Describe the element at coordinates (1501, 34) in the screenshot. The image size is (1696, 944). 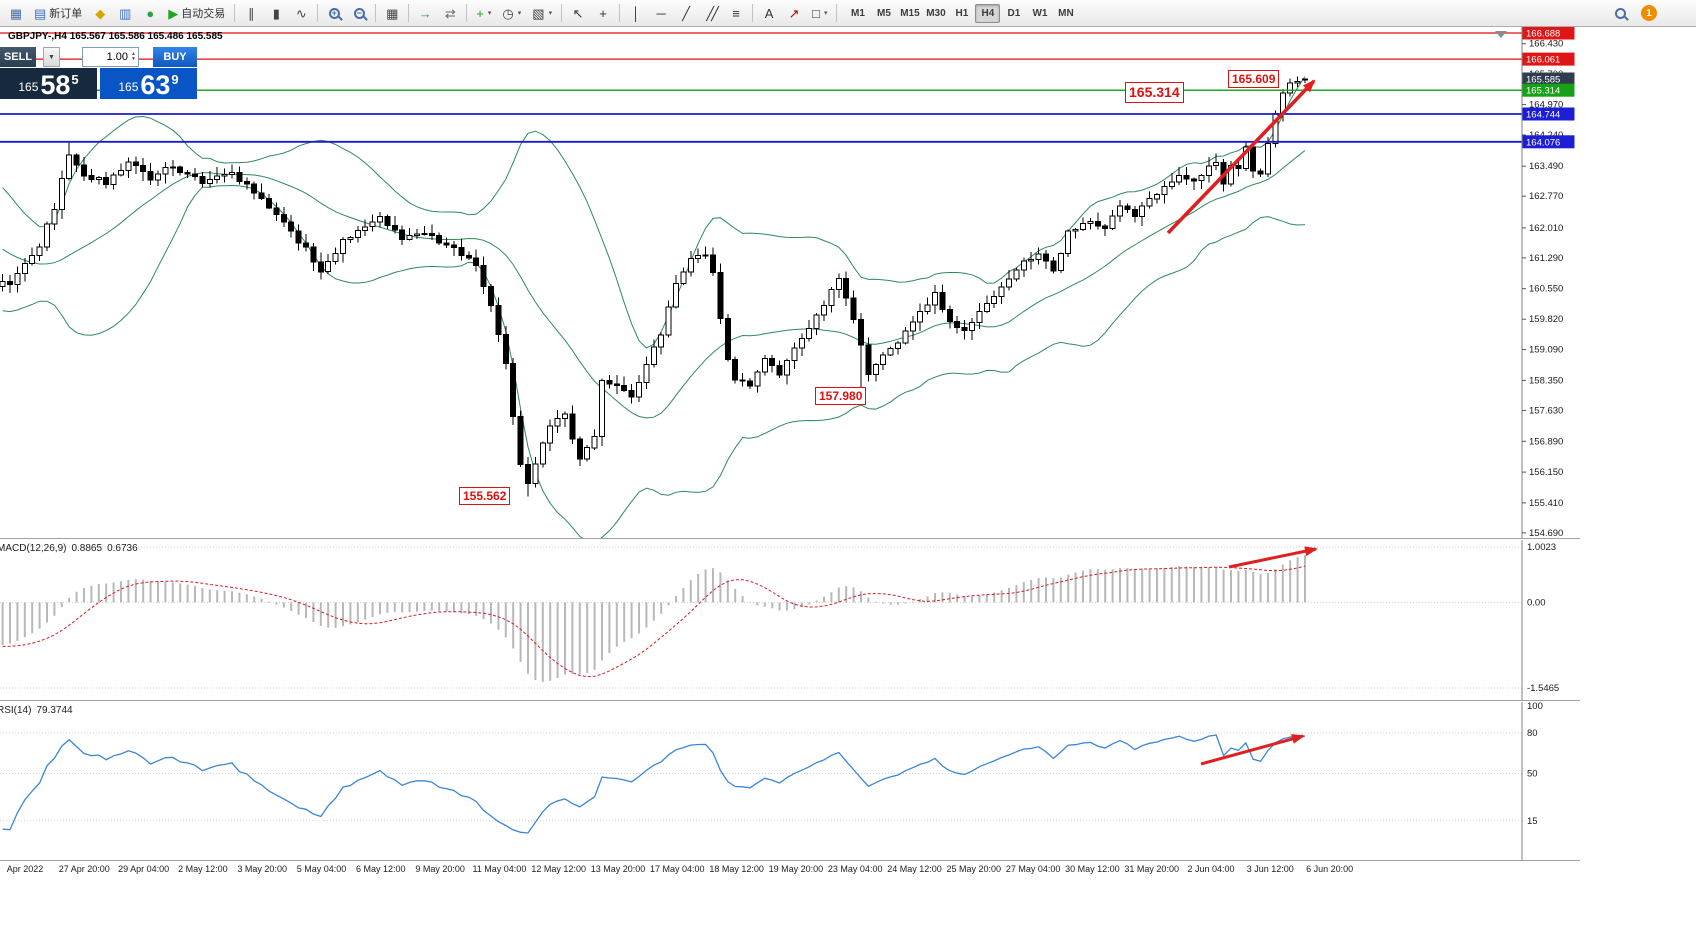
I see `chart-shift-marker-icon` at that location.